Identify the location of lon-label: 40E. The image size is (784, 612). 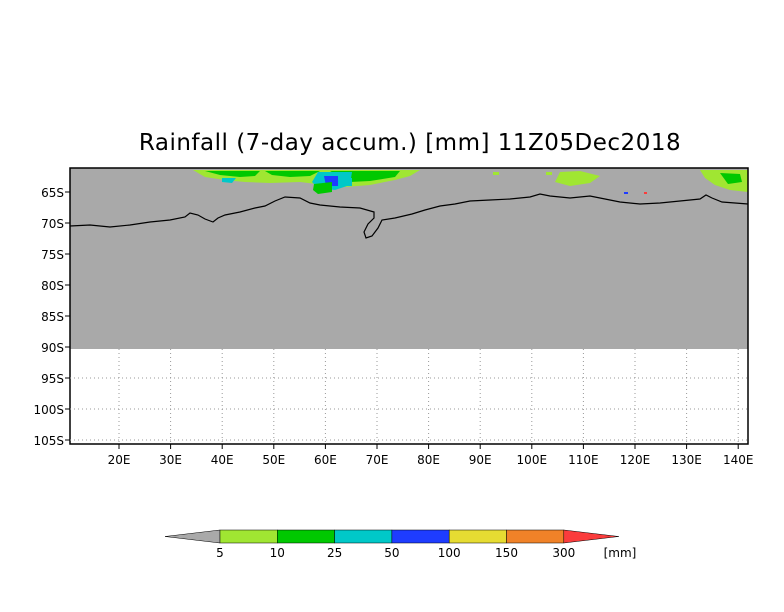
(222, 460).